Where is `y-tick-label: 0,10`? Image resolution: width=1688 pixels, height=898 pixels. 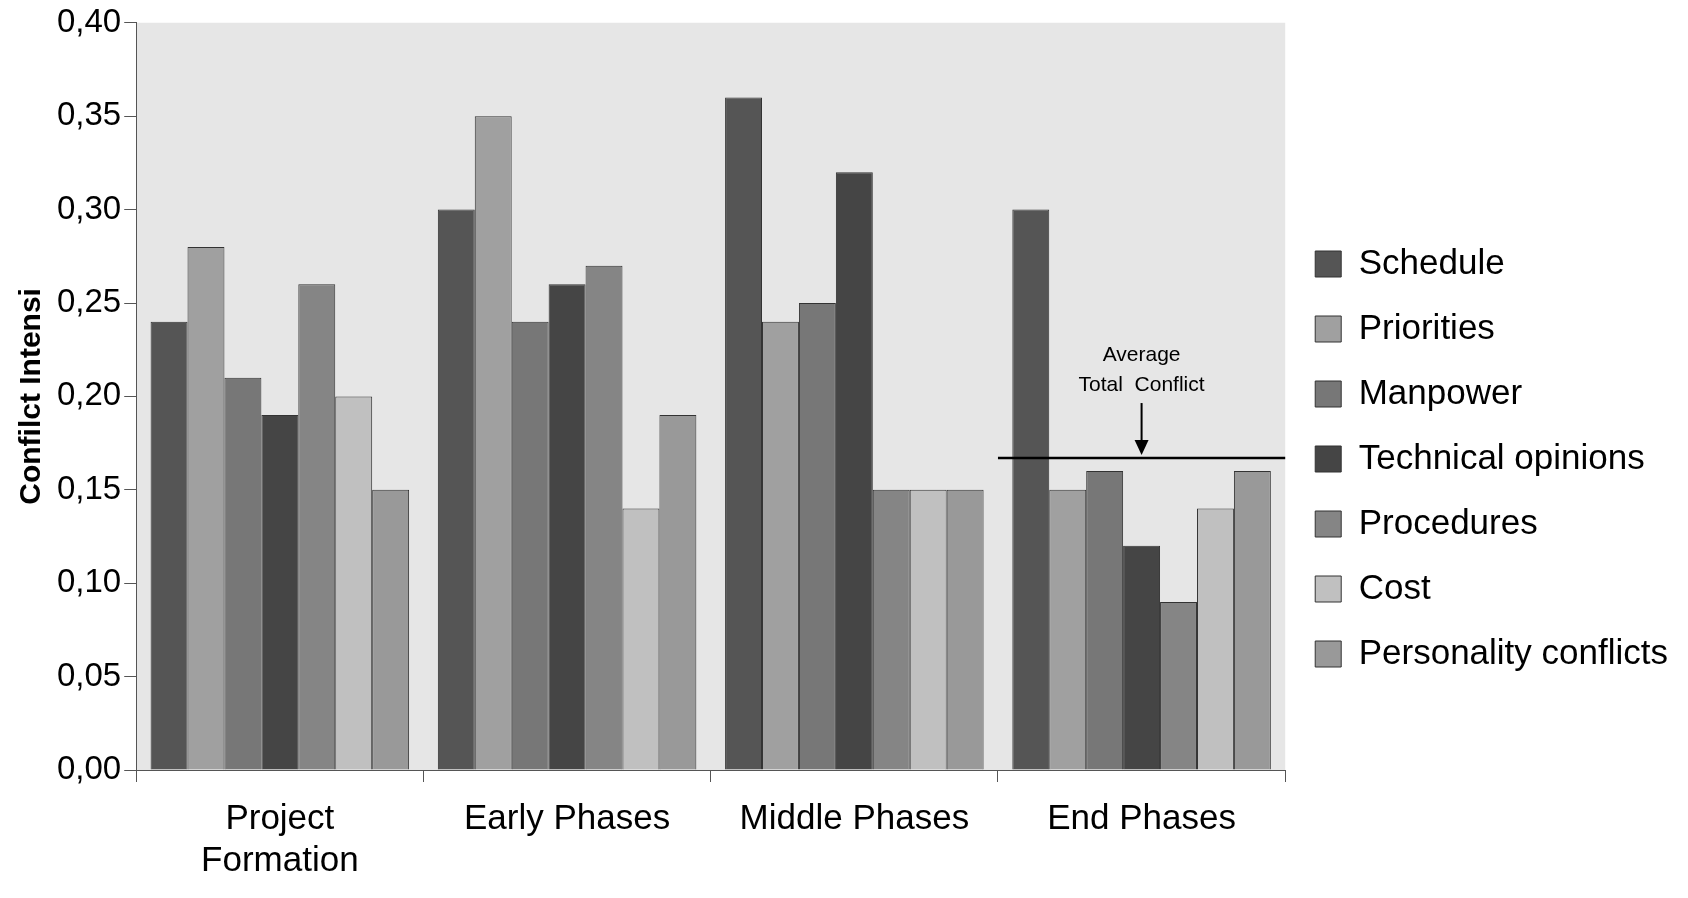 y-tick-label: 0,10 is located at coordinates (89, 581).